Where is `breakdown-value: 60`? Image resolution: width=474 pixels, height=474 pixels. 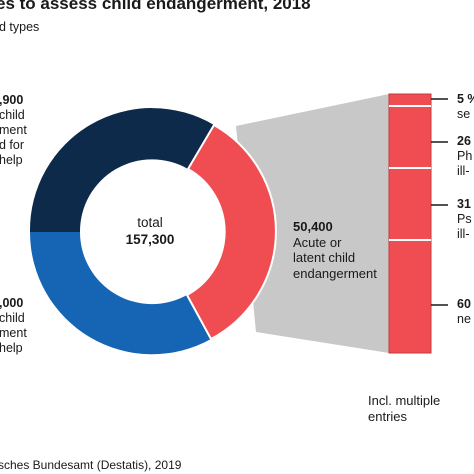 breakdown-value: 60 is located at coordinates (464, 304).